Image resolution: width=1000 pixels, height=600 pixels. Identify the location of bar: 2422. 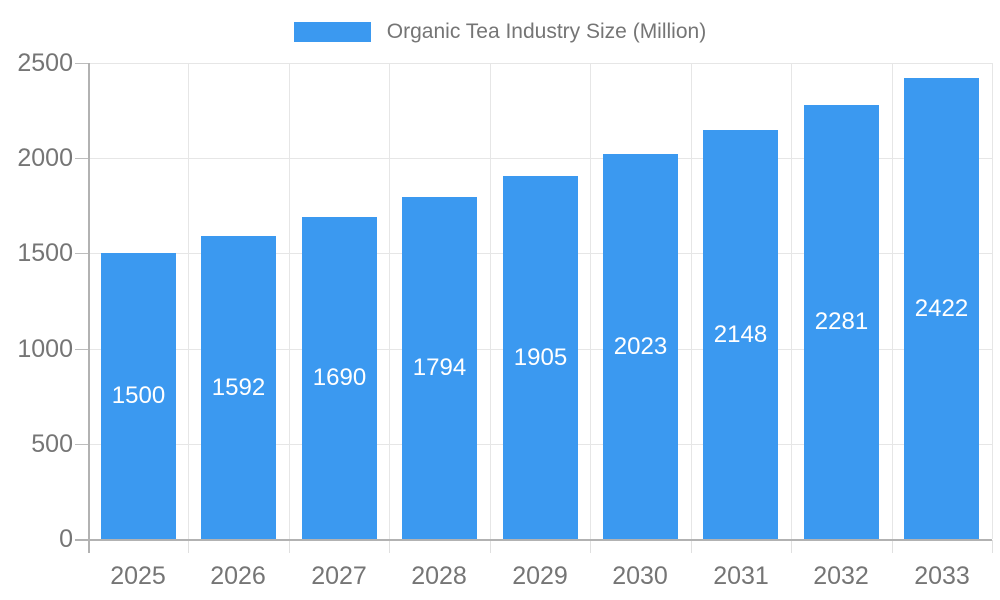
(941, 308).